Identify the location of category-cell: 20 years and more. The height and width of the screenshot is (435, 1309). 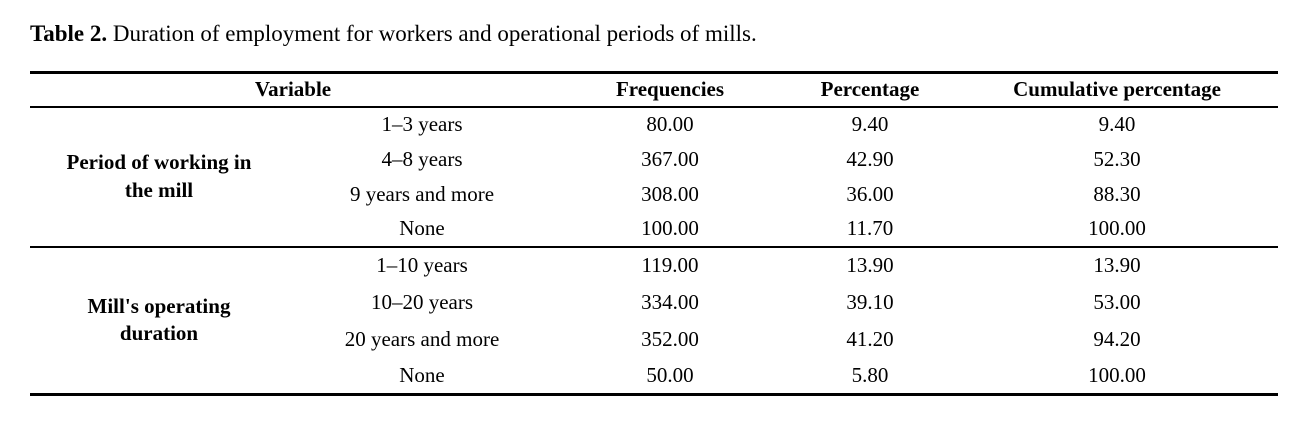
(422, 338).